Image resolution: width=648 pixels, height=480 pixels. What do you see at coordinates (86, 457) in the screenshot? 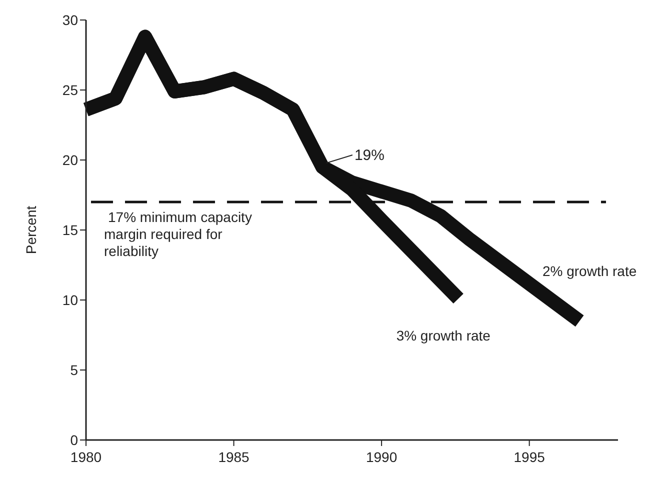
I see `x-tick-label: 1980` at bounding box center [86, 457].